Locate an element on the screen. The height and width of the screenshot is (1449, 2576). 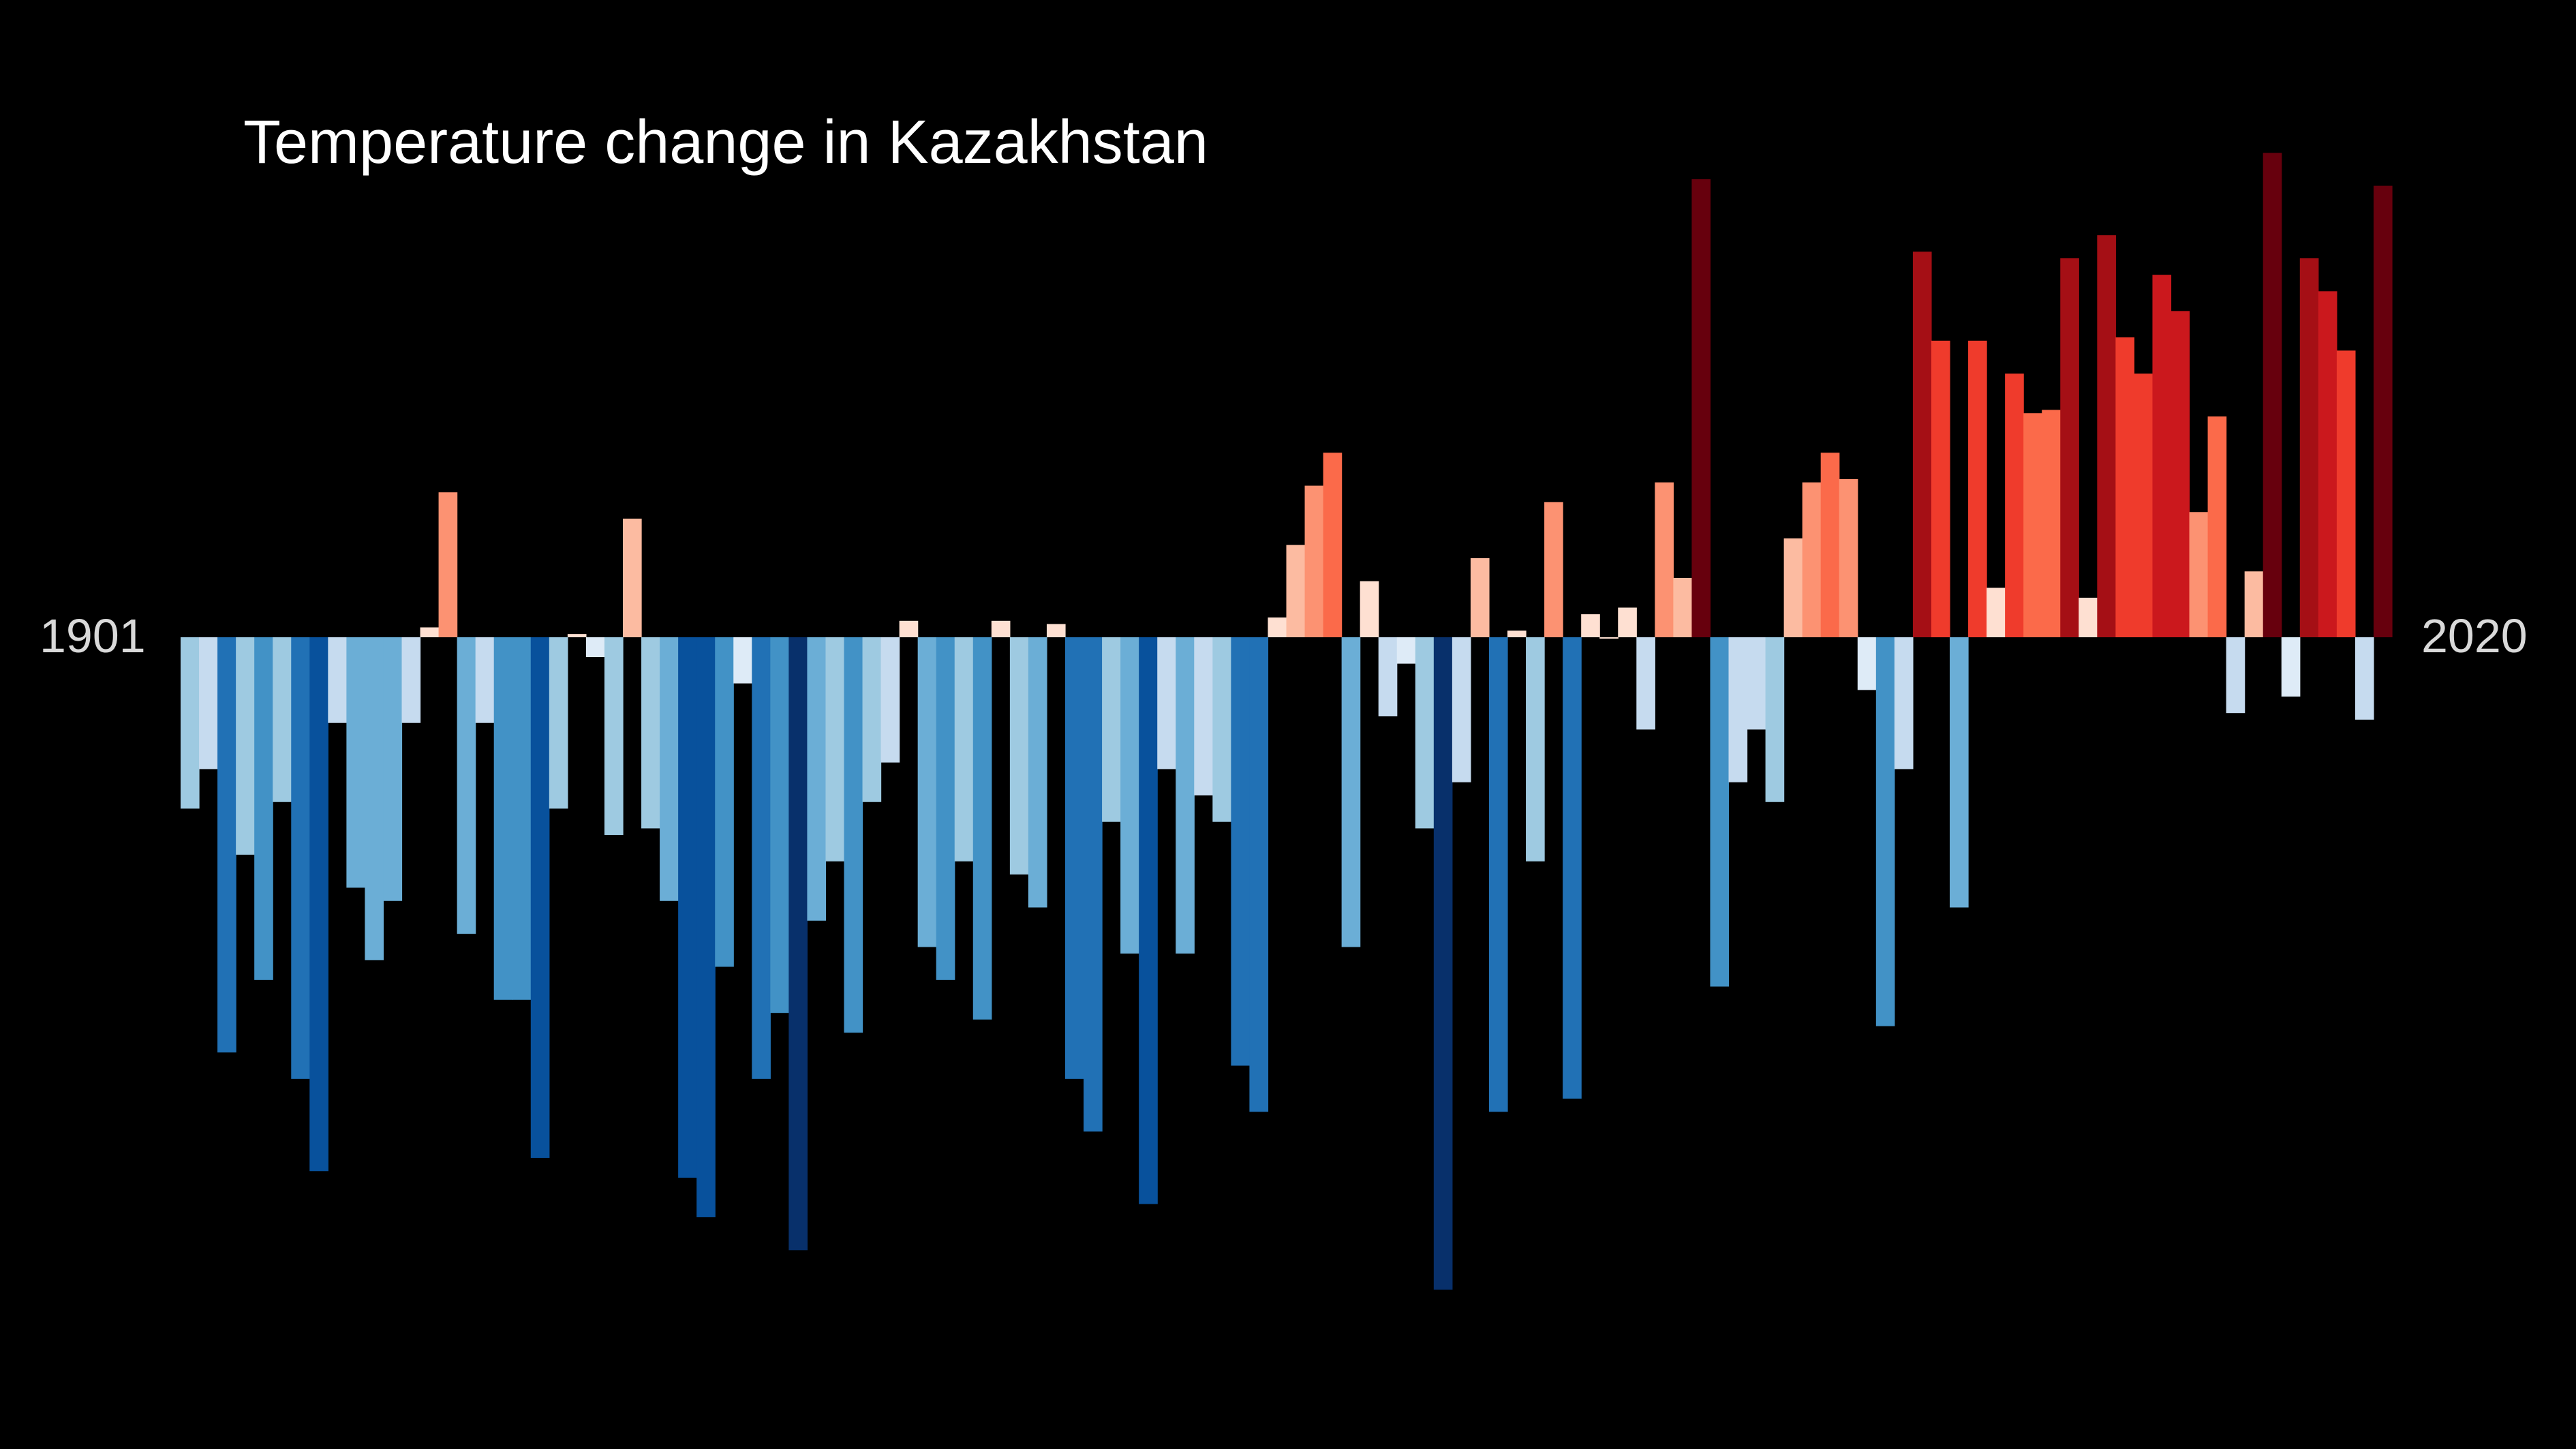
bar-1919 is located at coordinates (522, 818).